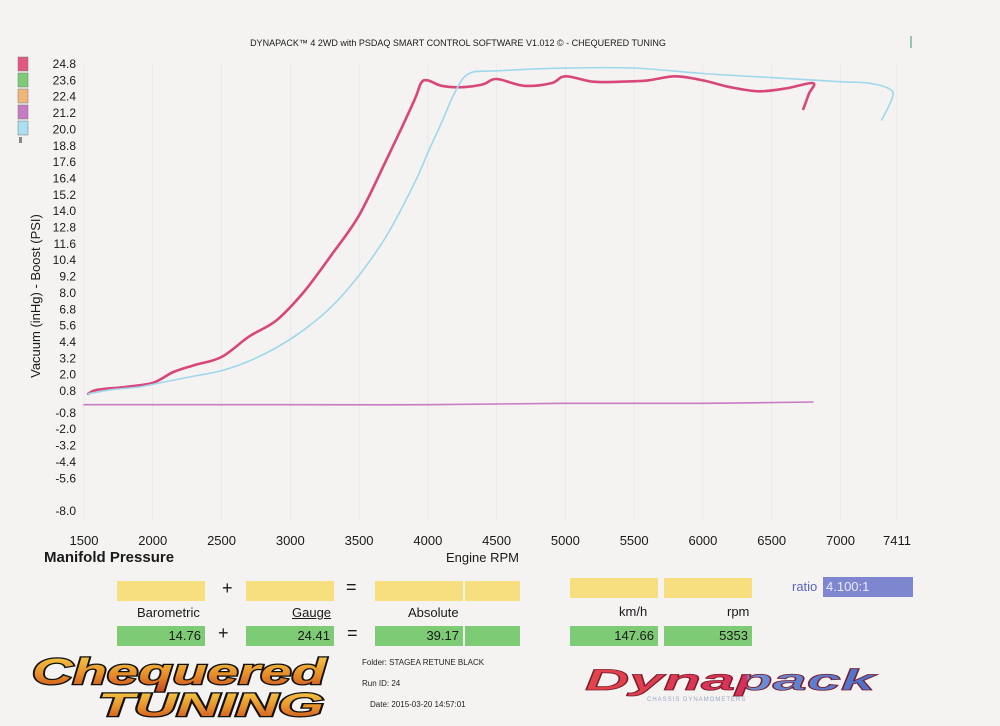 The image size is (1000, 726). Describe the element at coordinates (65, 478) in the screenshot. I see `y-tick-label: -5.6` at that location.